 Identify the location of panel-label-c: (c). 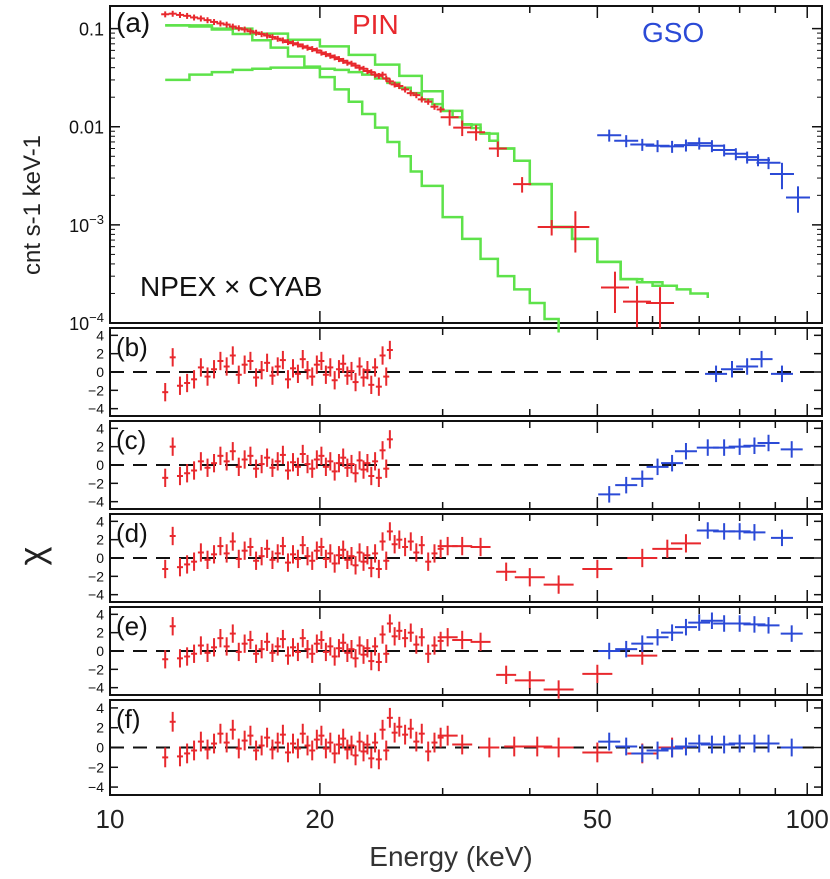
(131, 440).